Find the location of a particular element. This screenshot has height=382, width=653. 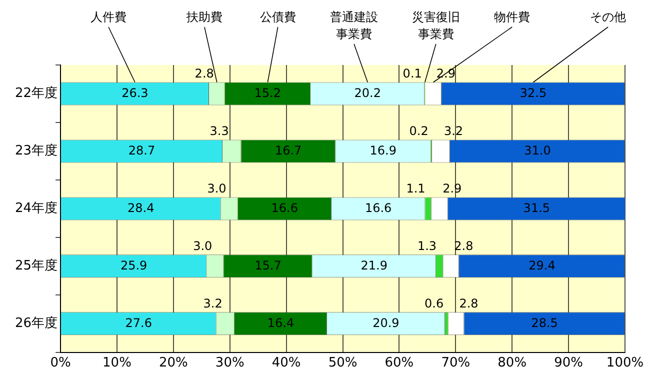

data-label: 28.5 is located at coordinates (544, 323).